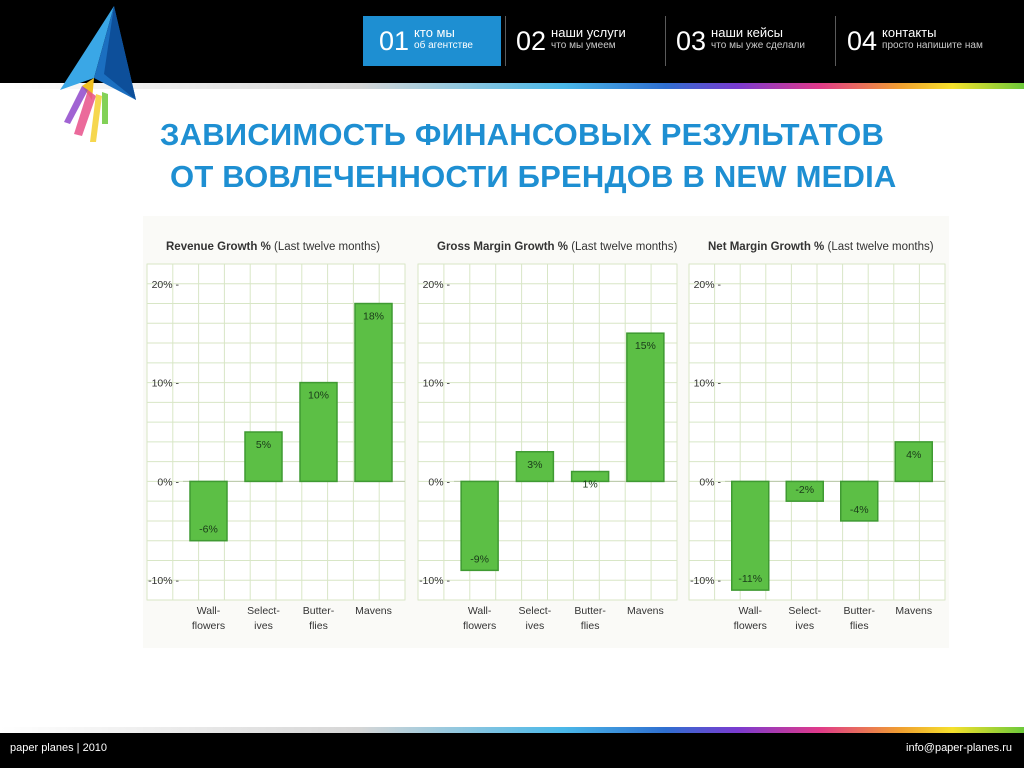  Describe the element at coordinates (208, 530) in the screenshot. I see `bar-value-label: -6%` at that location.